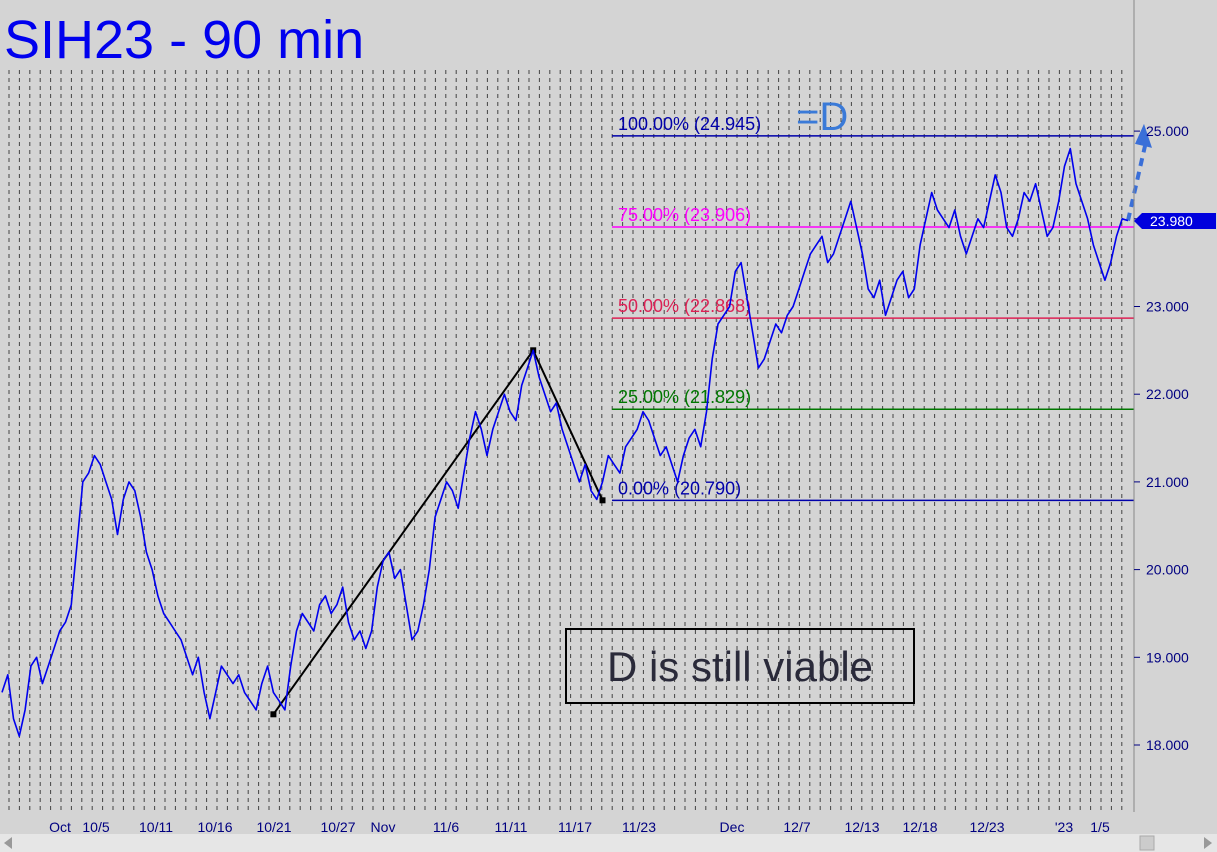 The width and height of the screenshot is (1217, 852). What do you see at coordinates (684, 397) in the screenshot?
I see `fib-level-label: 25.00% (21.829)` at bounding box center [684, 397].